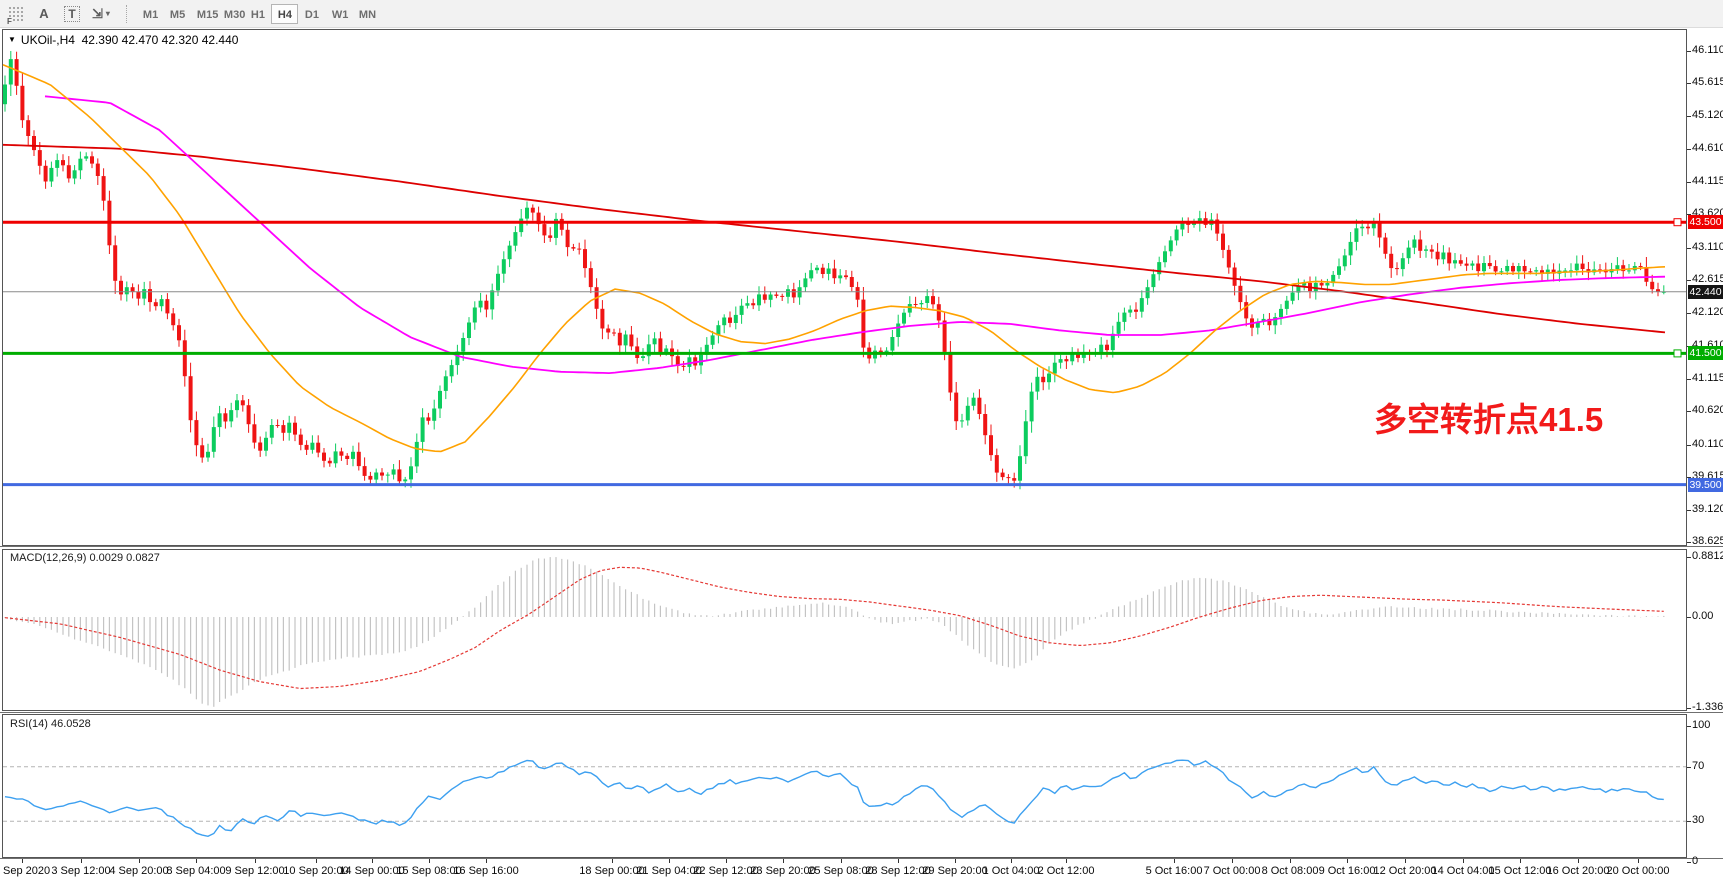  I want to click on time-axis-label: 8 Oct 08:00, so click(1290, 871).